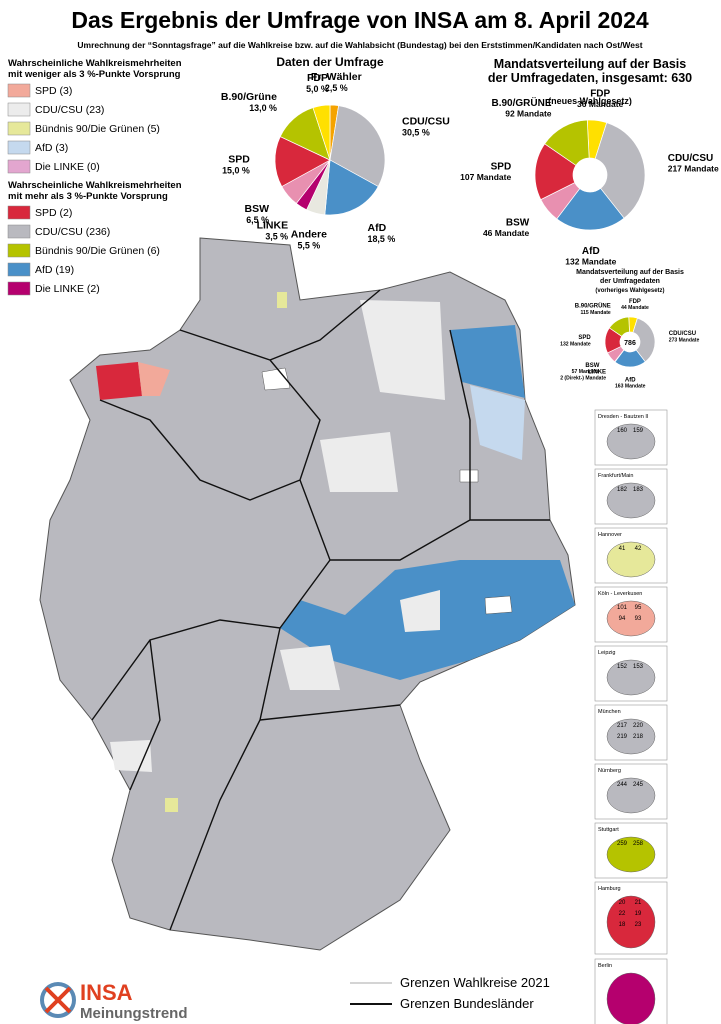 The image size is (721, 1024). I want to click on afd-close, so click(497, 422).